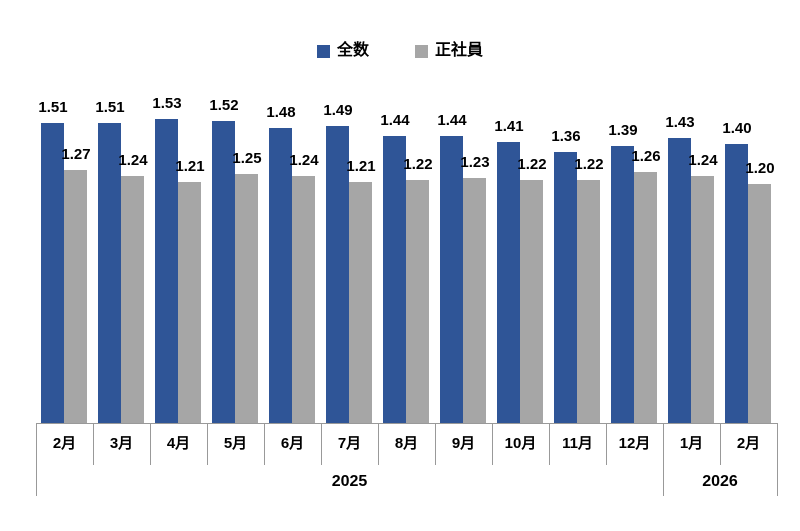 The height and width of the screenshot is (531, 800). Describe the element at coordinates (400, 51) in the screenshot. I see `legend: 全数 正社員` at that location.